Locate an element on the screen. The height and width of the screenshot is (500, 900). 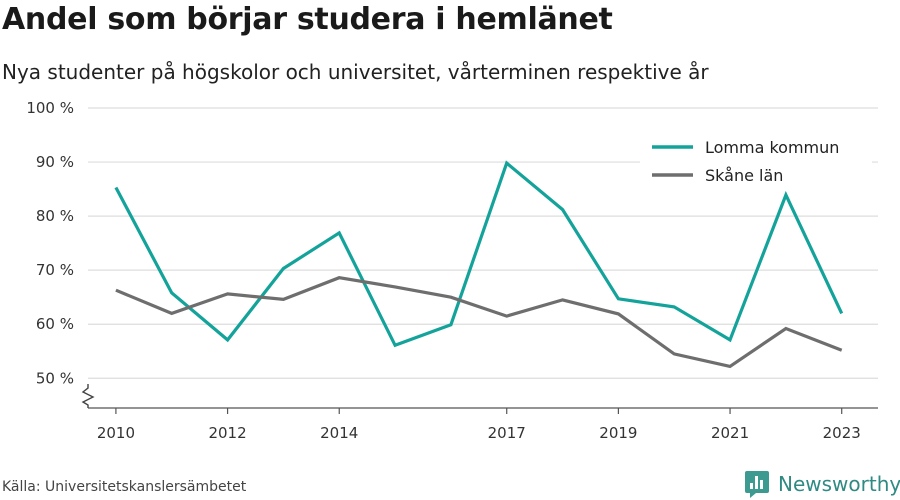
x-tick-label: 2010 is located at coordinates (116, 433).